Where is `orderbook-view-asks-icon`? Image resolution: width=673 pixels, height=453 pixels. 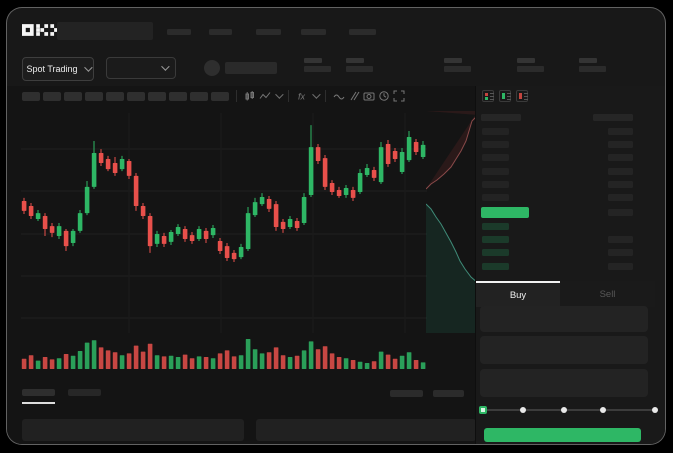 orderbook-view-asks-icon is located at coordinates (522, 96).